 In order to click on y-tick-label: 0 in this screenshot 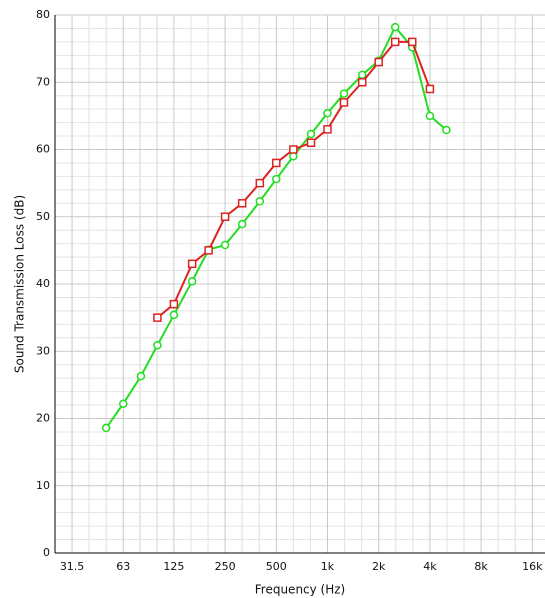, I will do `click(46, 552)`.